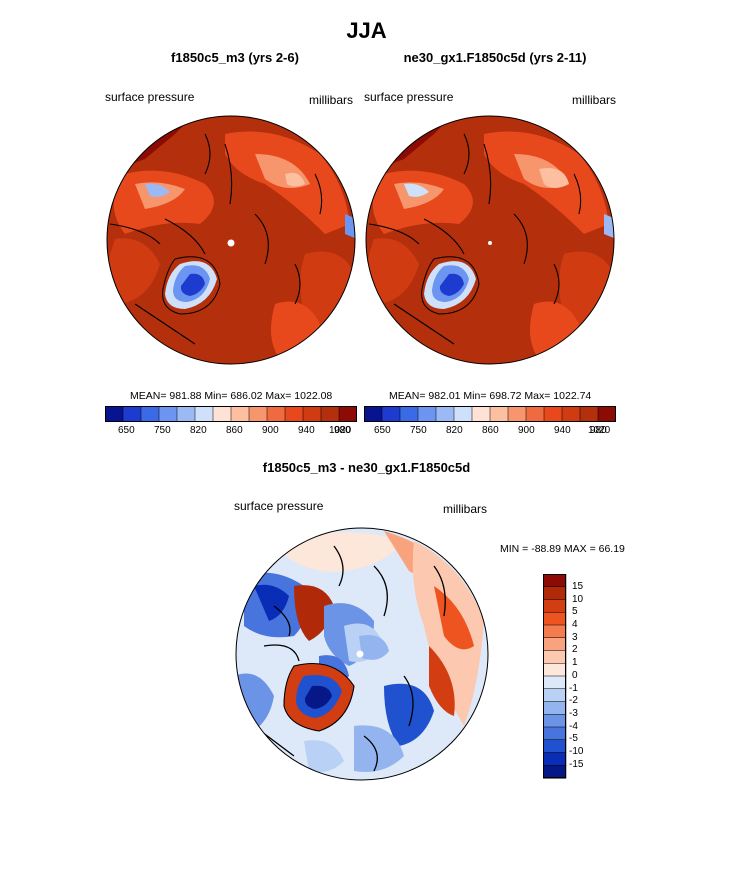 The width and height of the screenshot is (733, 882). Describe the element at coordinates (162, 430) in the screenshot. I see `colorbar-1-tick: 750` at that location.